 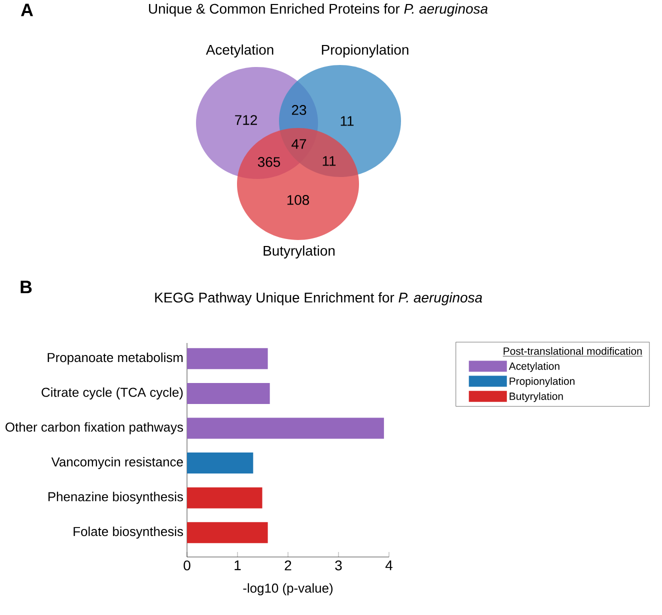 What do you see at coordinates (573, 351) in the screenshot?
I see `legend-title: Post-translational modification` at bounding box center [573, 351].